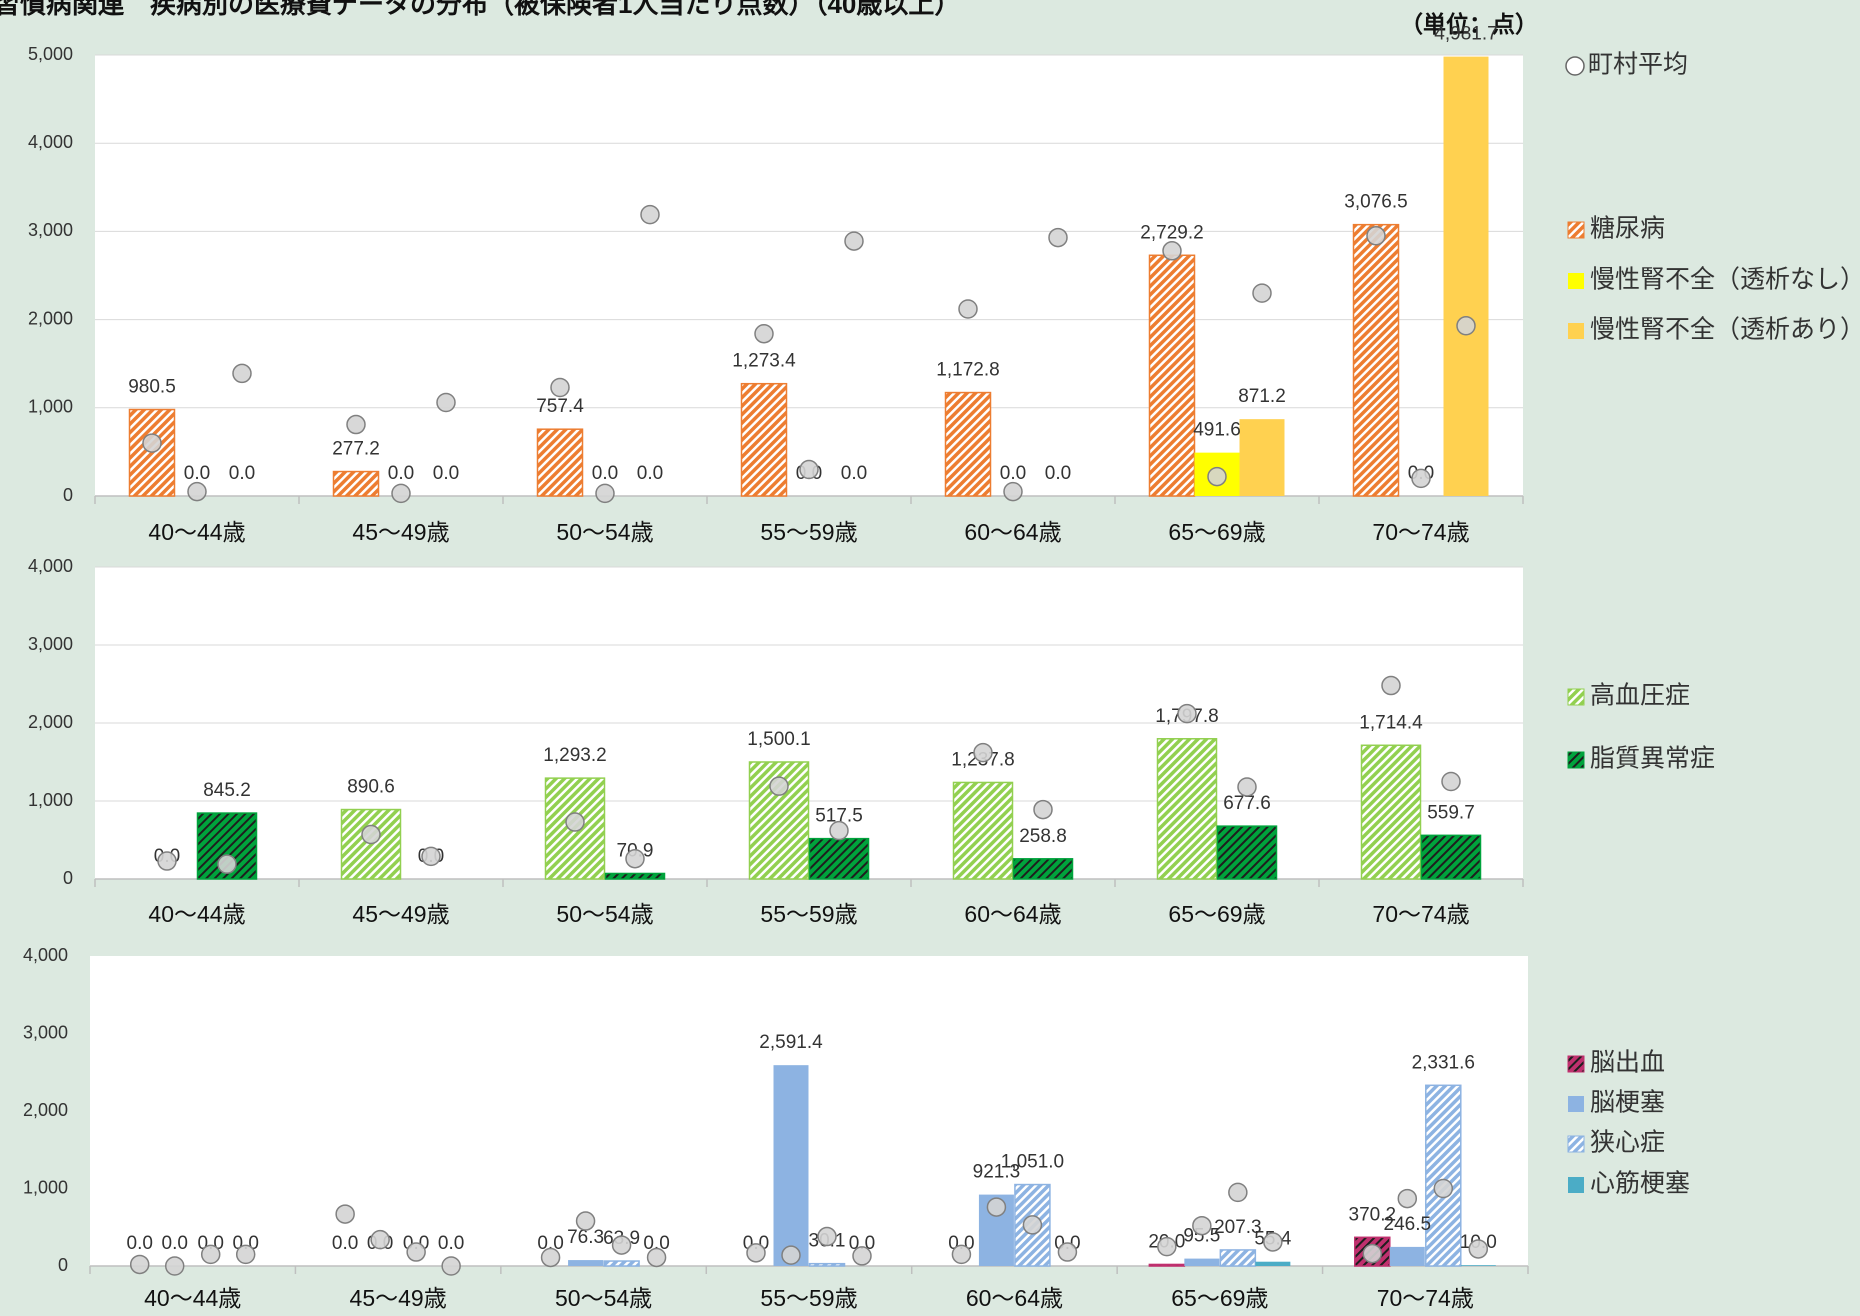 Image resolution: width=1860 pixels, height=1316 pixels. Describe the element at coordinates (1373, 1214) in the screenshot. I see `data-label: 370.2` at that location.